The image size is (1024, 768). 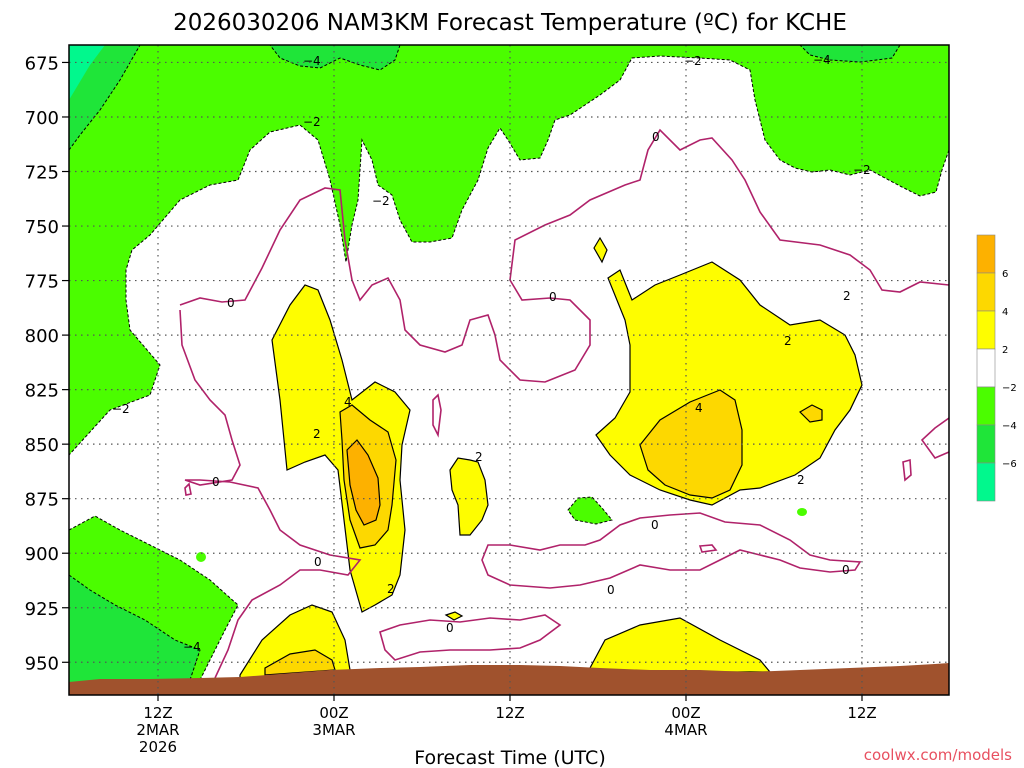 What do you see at coordinates (42, 391) in the screenshot?
I see `y-tick-label: 825` at bounding box center [42, 391].